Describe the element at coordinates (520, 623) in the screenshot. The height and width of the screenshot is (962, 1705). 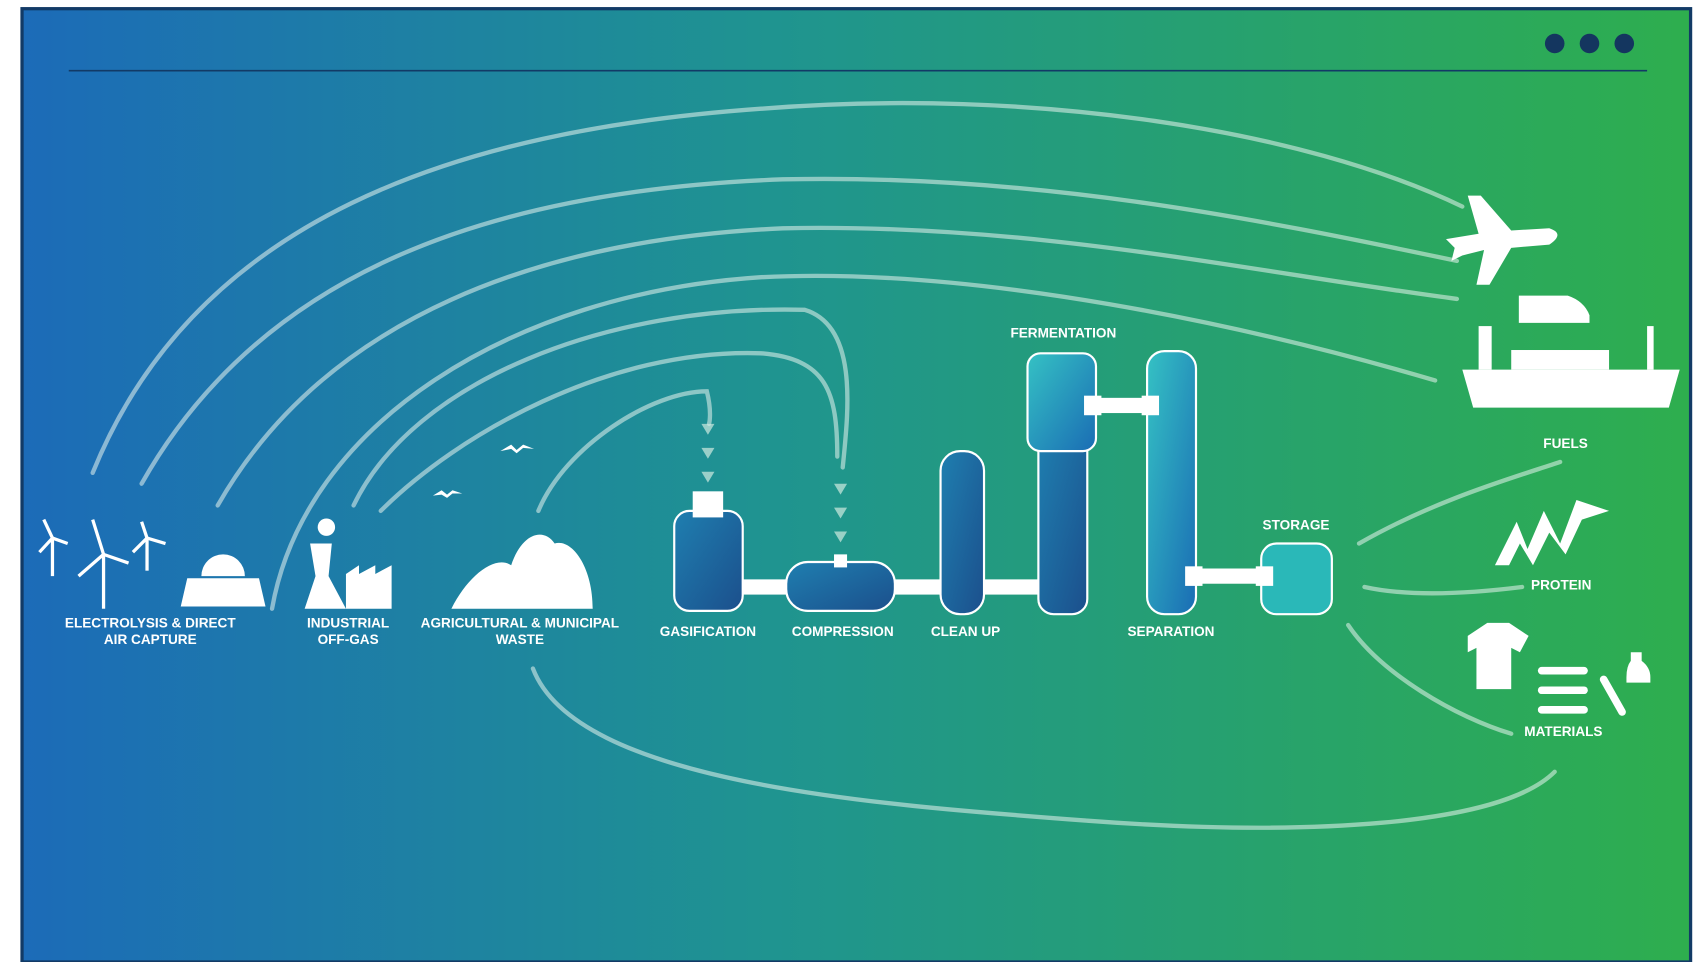
I see `source-label: AGRICULTURAL & MUNICIPAL` at that location.